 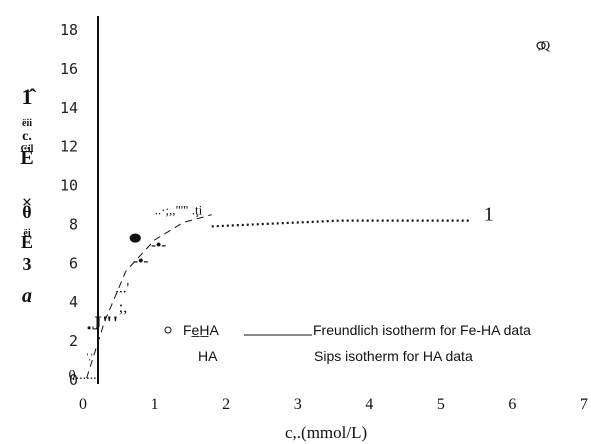 I want to click on annotation-text: ...', so click(x=122, y=289).